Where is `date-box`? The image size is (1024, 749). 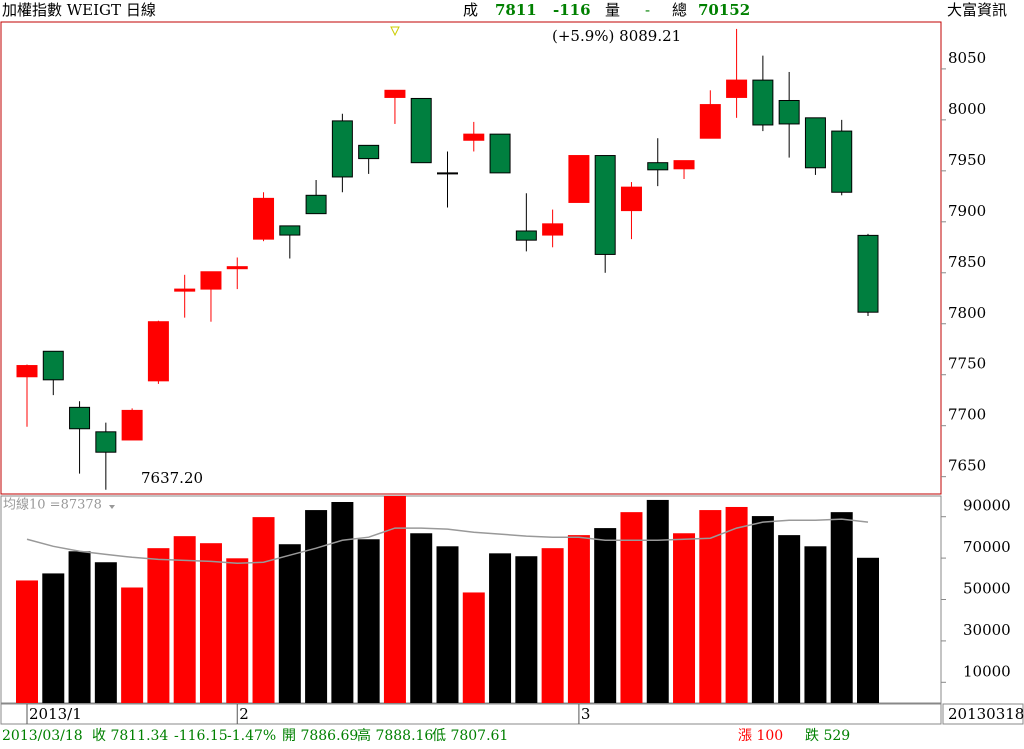
date-box is located at coordinates (983, 714).